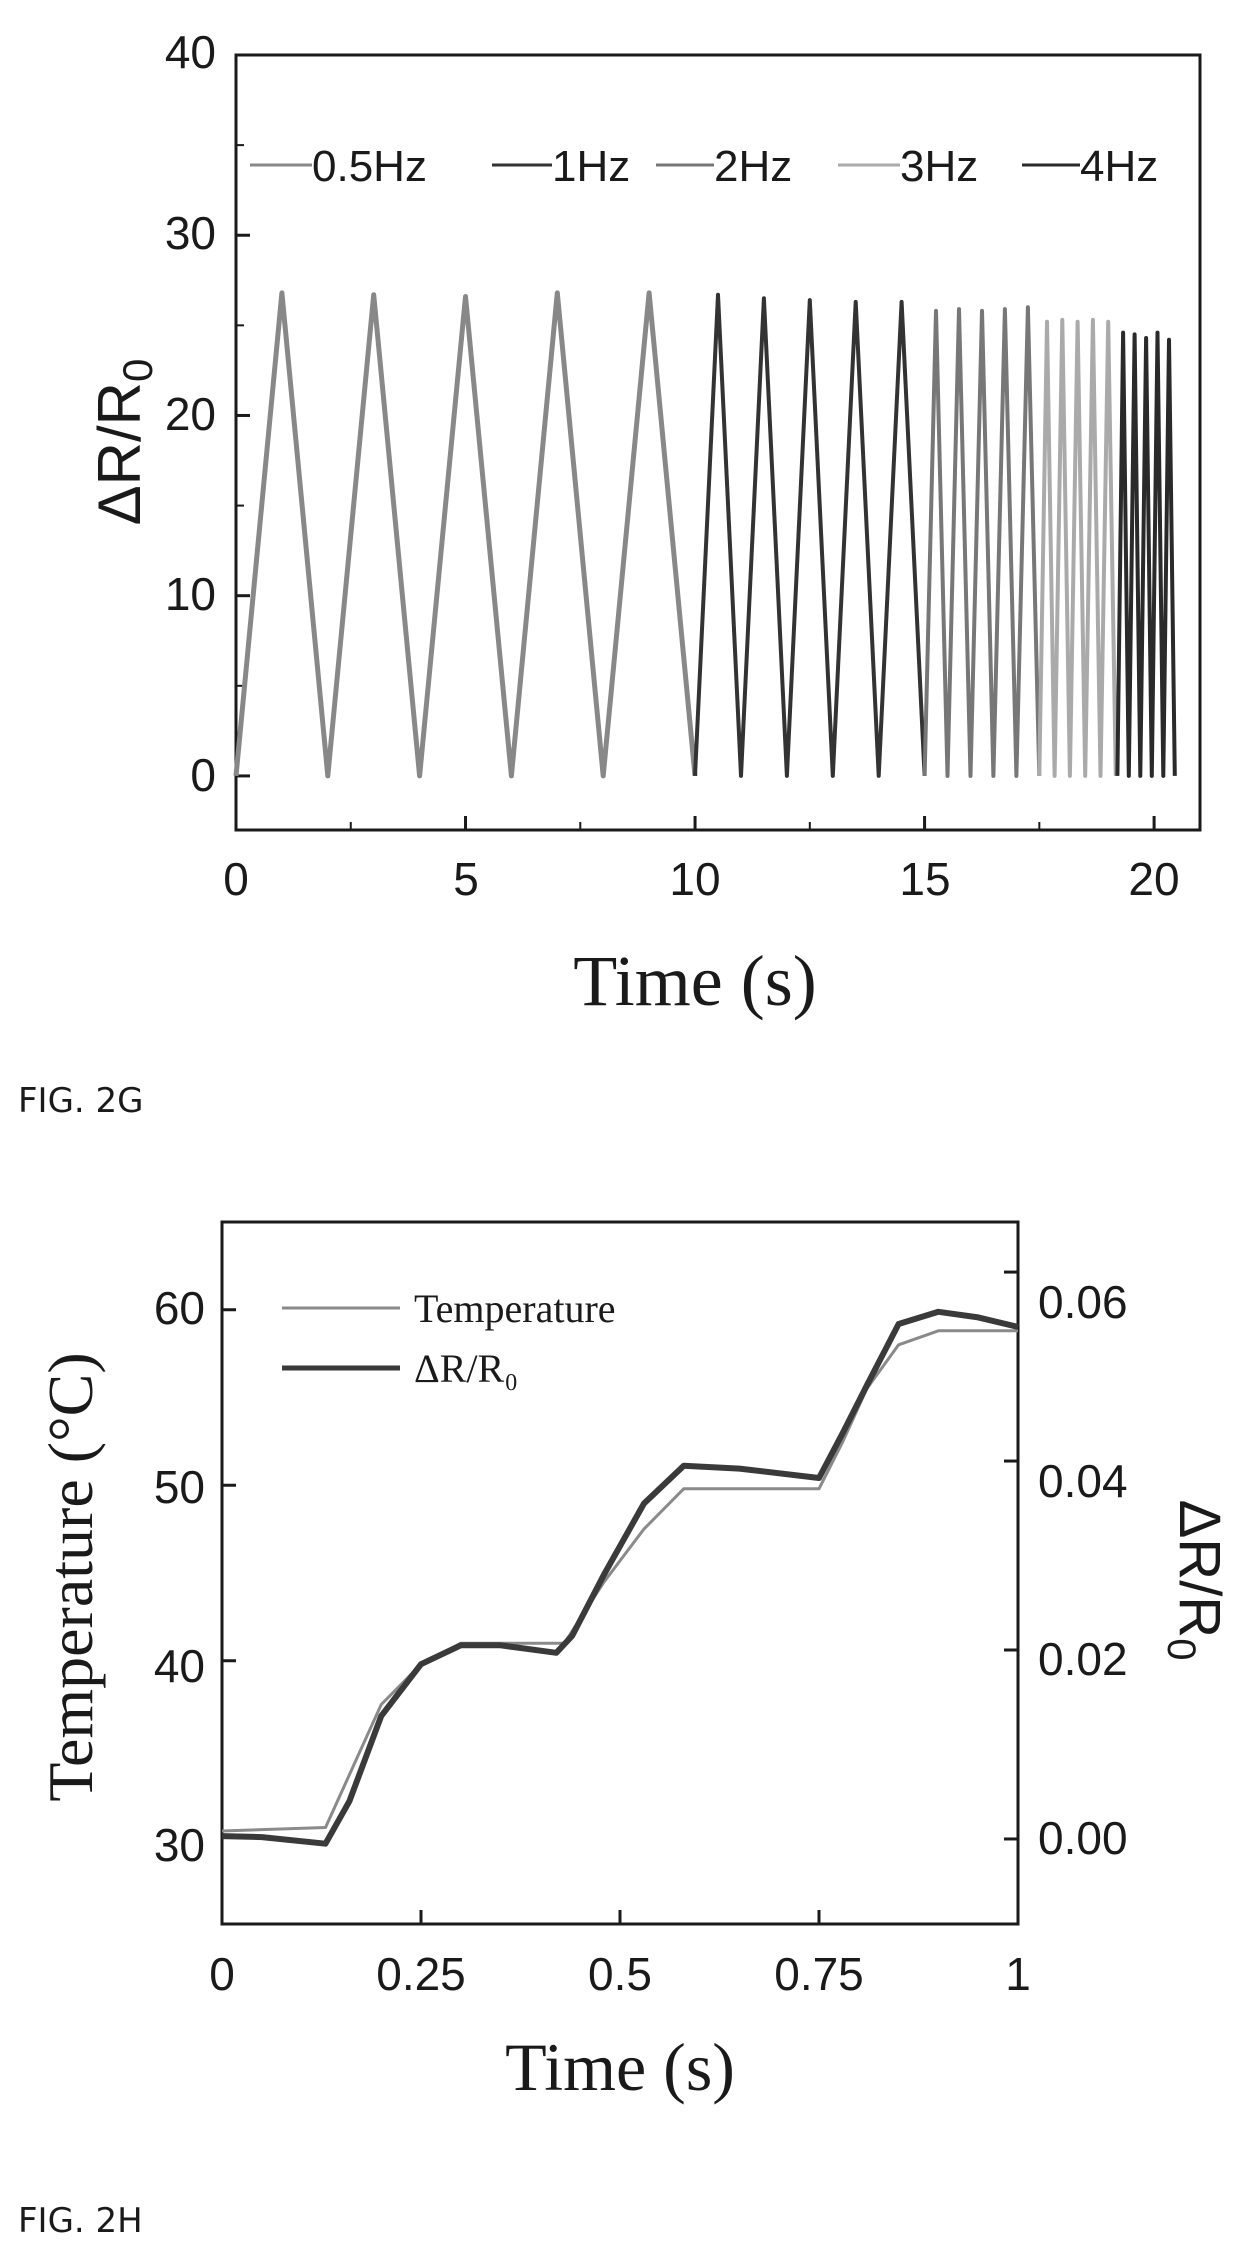  I want to click on chart-2g-y-axis-label-group: ΔR/R0, so click(123, 442).